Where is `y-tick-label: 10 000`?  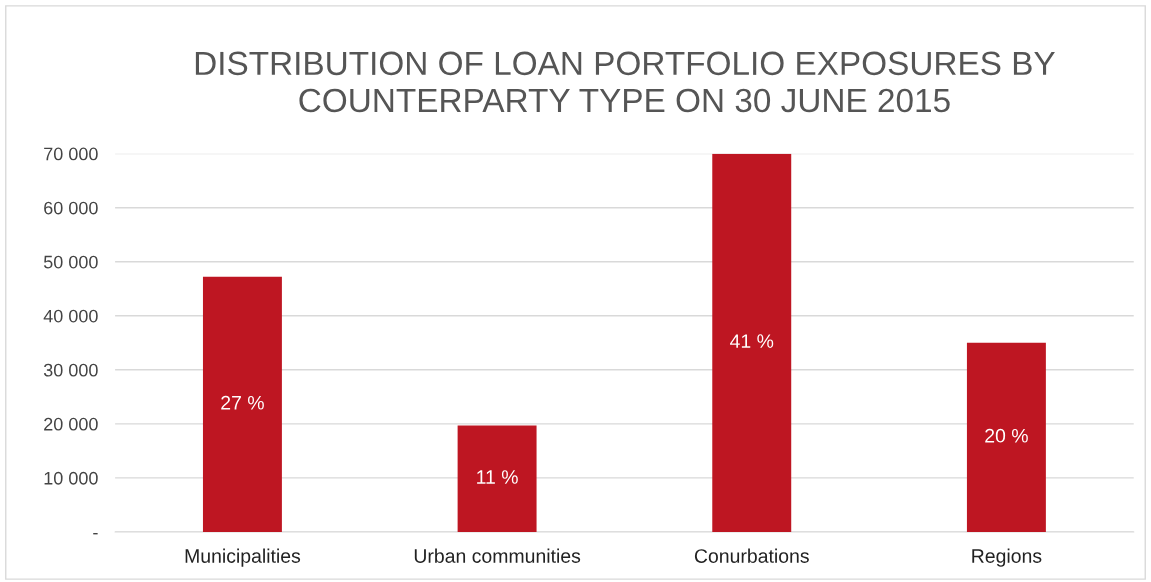 y-tick-label: 10 000 is located at coordinates (71, 478).